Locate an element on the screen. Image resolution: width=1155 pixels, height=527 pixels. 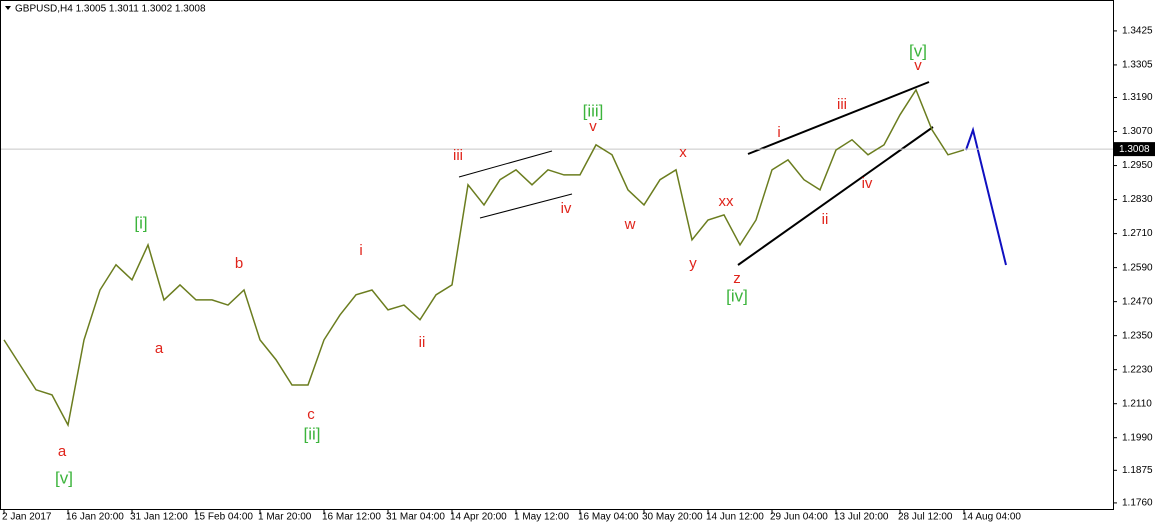
wave-label: y is located at coordinates (693, 263).